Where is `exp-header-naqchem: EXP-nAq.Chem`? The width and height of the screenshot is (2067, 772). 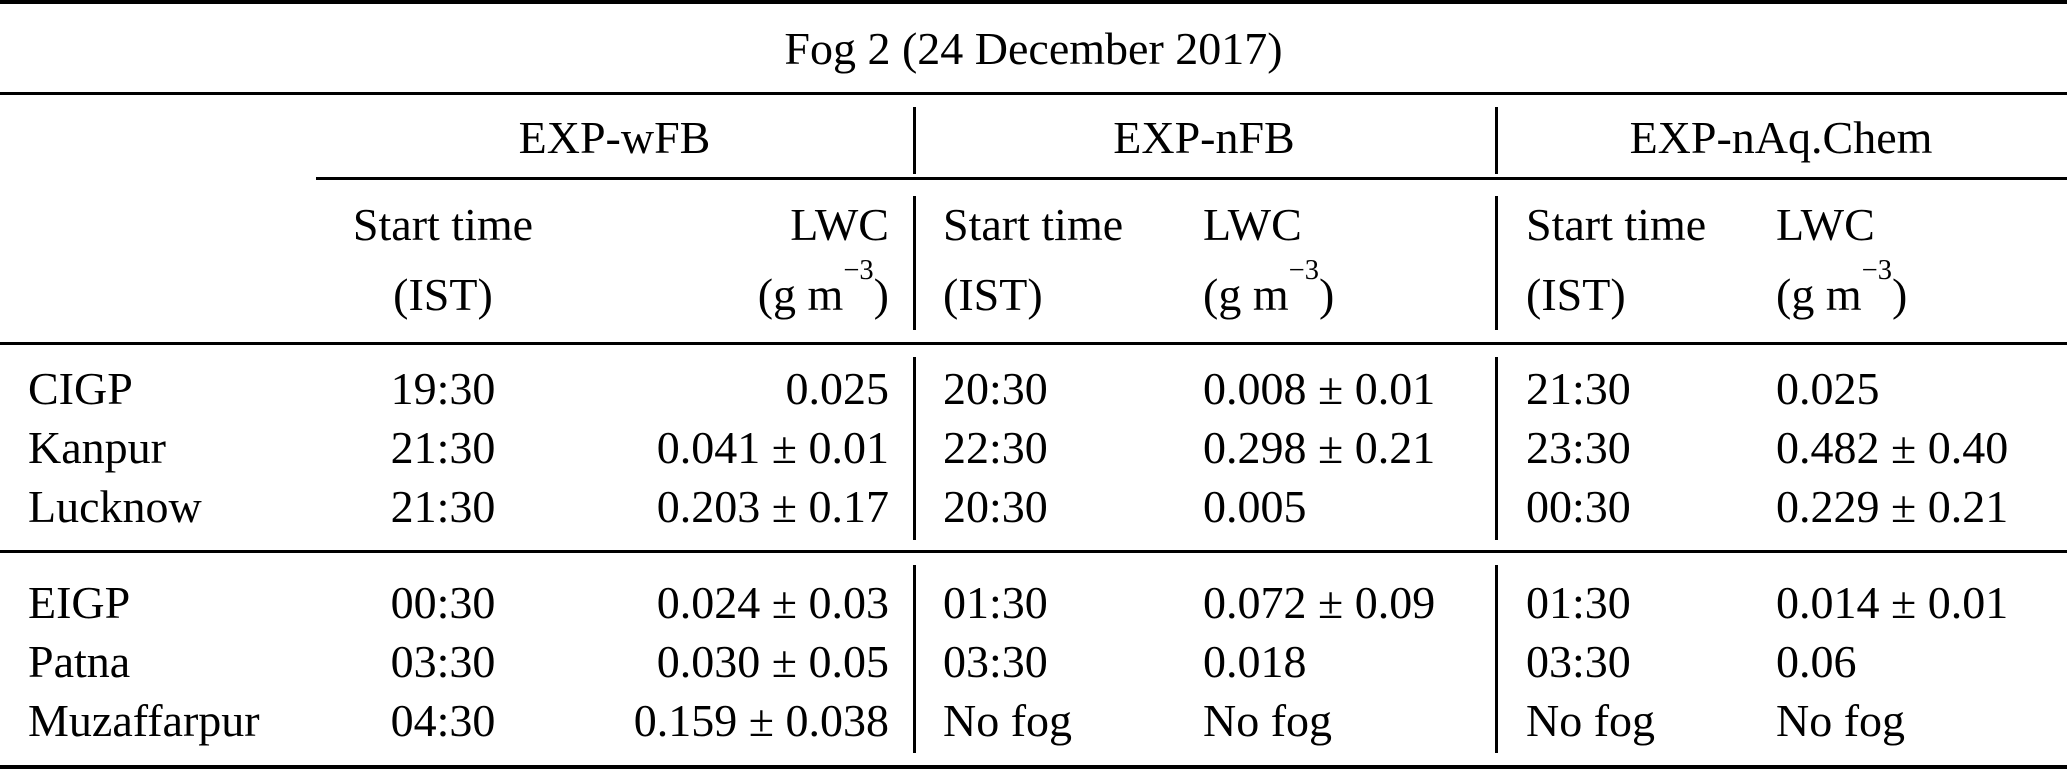
exp-header-naqchem: EXP-nAq.Chem is located at coordinates (1781, 137).